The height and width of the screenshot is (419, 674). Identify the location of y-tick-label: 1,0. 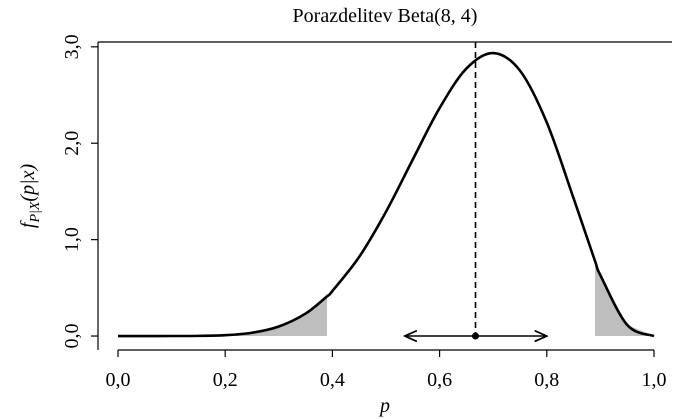
(72, 239).